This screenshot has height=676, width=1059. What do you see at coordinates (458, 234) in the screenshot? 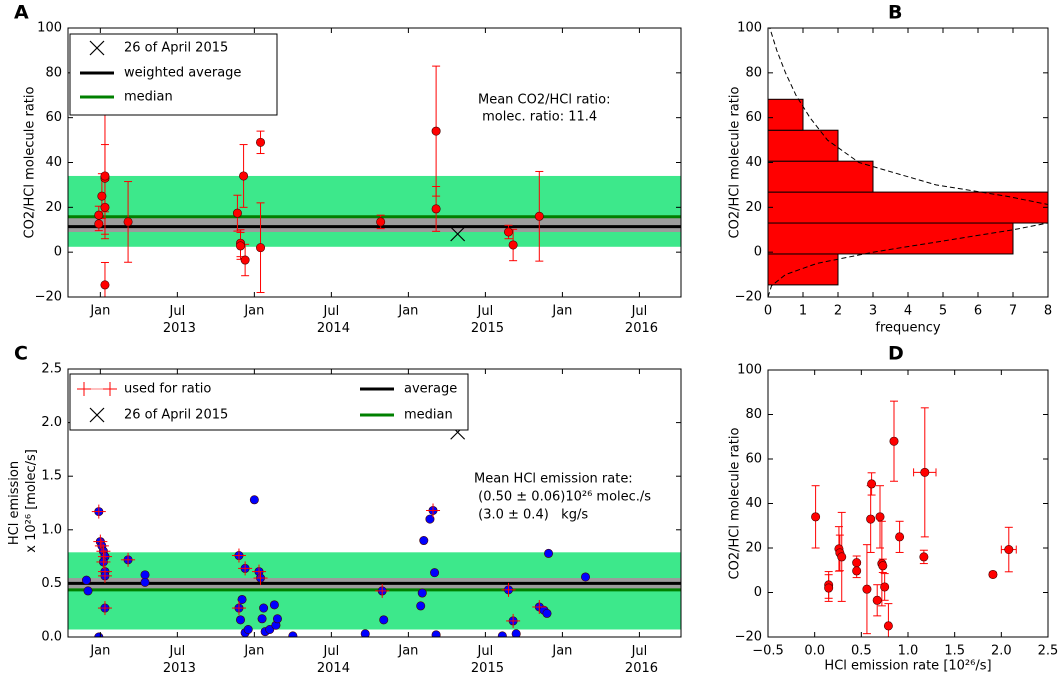
I see `x-marker` at bounding box center [458, 234].